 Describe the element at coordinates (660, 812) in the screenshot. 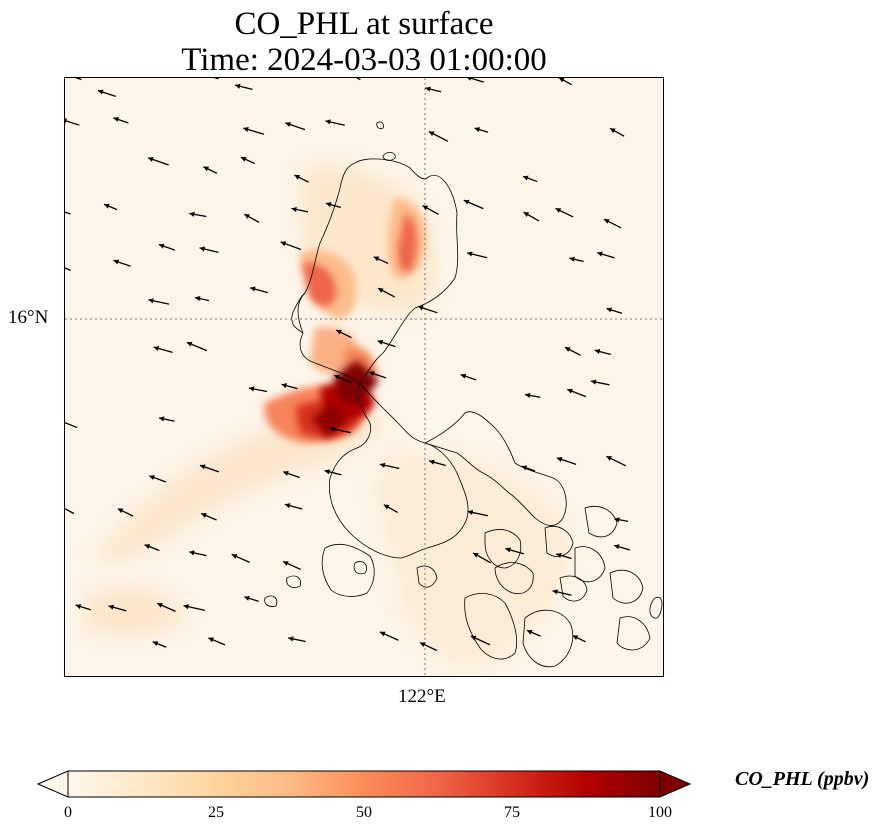

I see `colorbar-tick-label: 100` at that location.